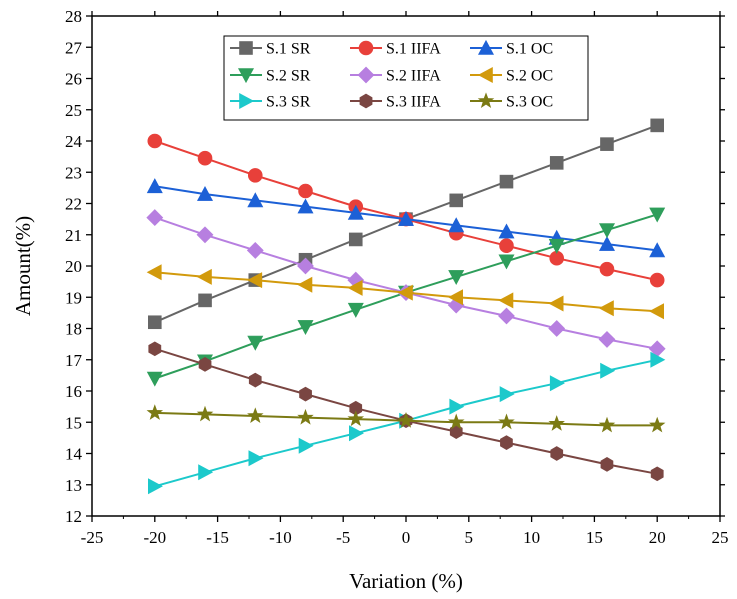 The image size is (737, 599). What do you see at coordinates (74, 141) in the screenshot?
I see `y-tick-label: 24` at bounding box center [74, 141].